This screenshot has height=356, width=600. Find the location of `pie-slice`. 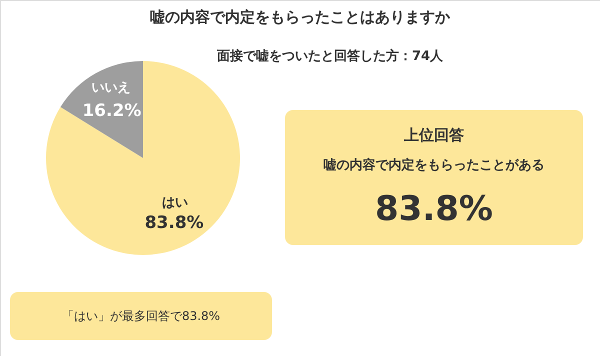

pie-slice is located at coordinates (101, 109).